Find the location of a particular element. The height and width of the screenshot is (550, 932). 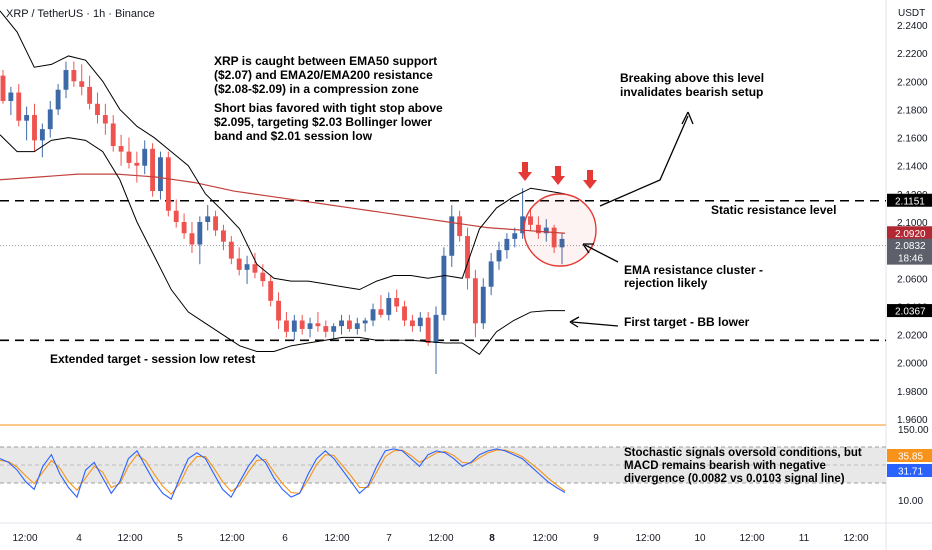

price-tick-label: 2.2000 is located at coordinates (912, 82).